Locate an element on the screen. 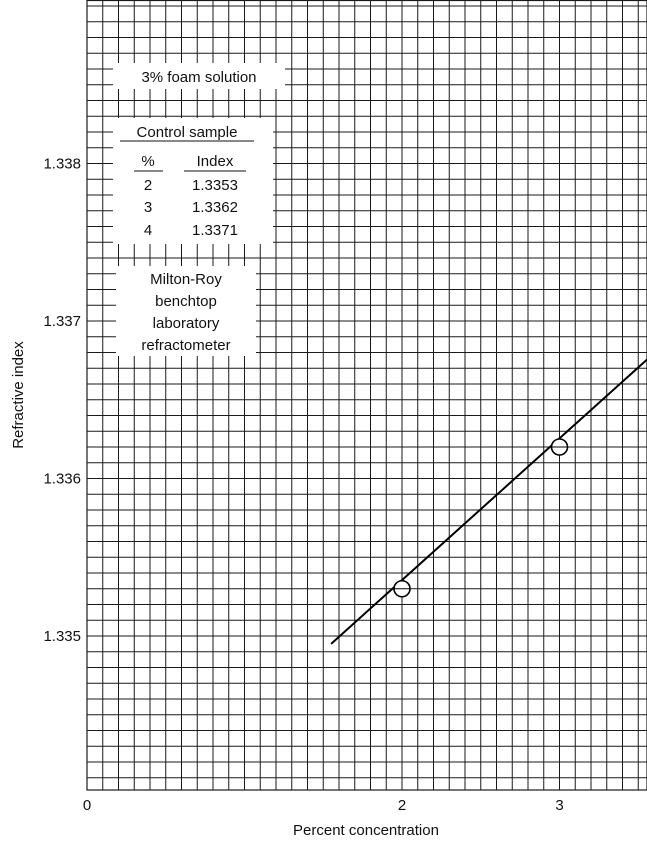 This screenshot has width=647, height=843. title-box-text: 3% foam solution is located at coordinates (198, 77).